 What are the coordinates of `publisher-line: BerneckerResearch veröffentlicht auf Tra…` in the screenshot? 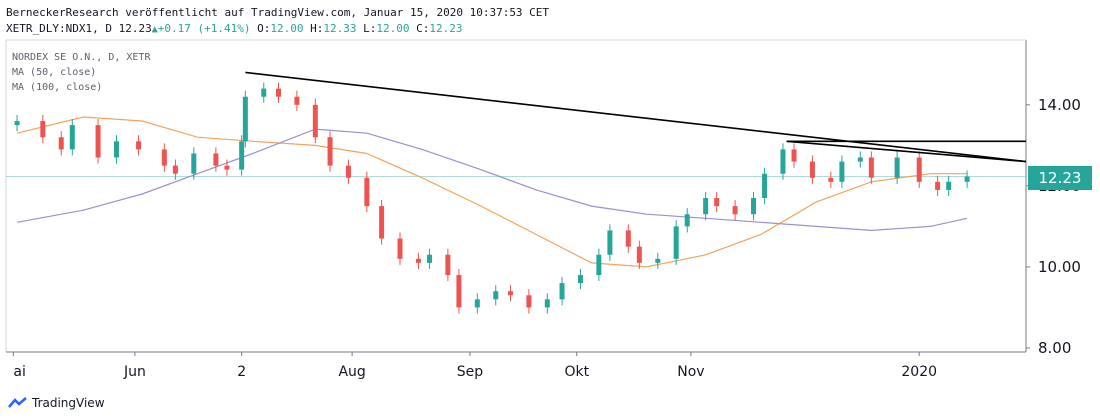 It's located at (278, 12).